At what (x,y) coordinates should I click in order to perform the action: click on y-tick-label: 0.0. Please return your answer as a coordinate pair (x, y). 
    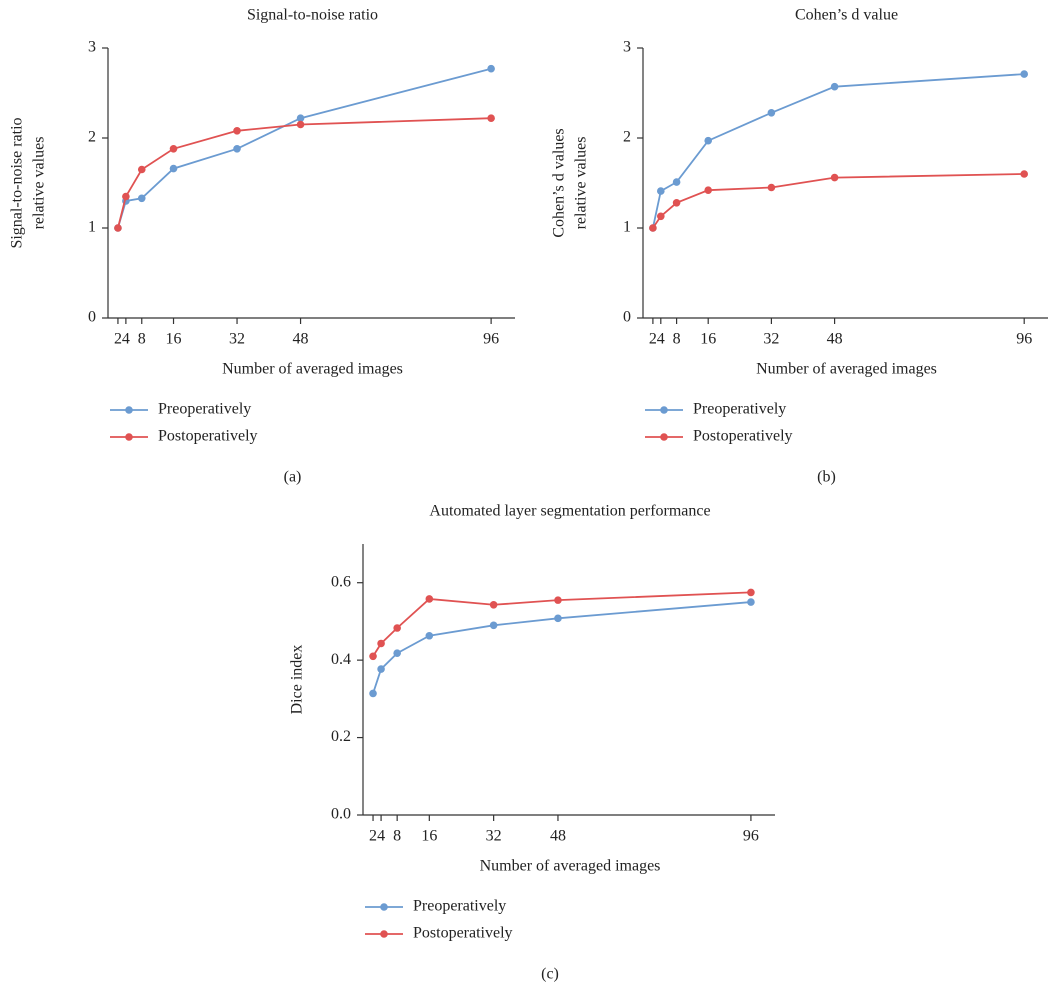
    Looking at the image, I should click on (341, 814).